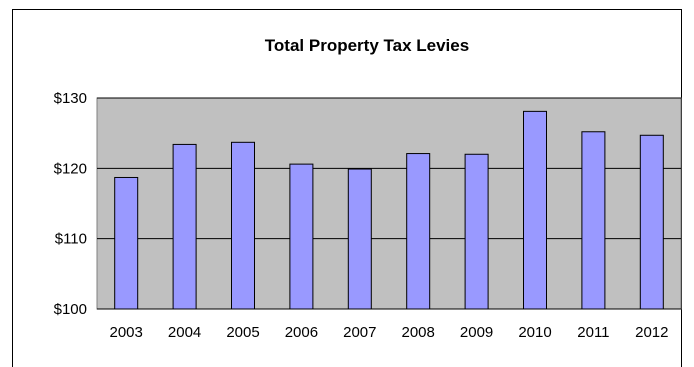 Image resolution: width=694 pixels, height=367 pixels. I want to click on x-tick-label: 2005, so click(242, 332).